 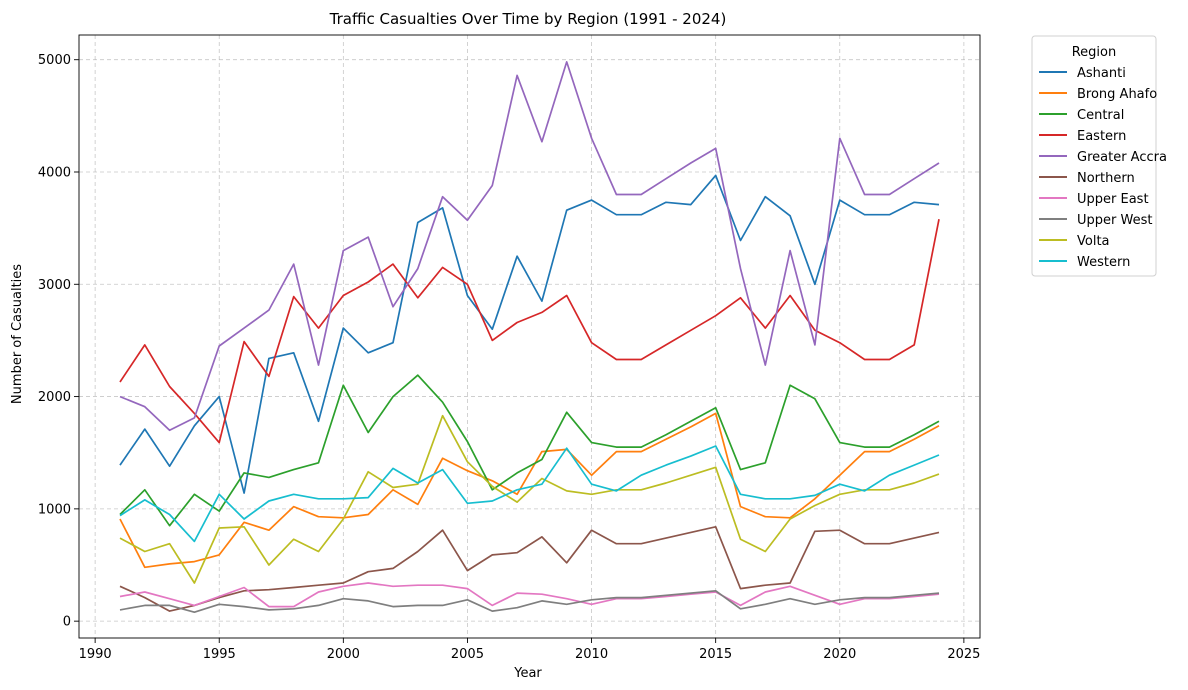 What do you see at coordinates (1101, 136) in the screenshot?
I see `legend-label-eastern: Eastern` at bounding box center [1101, 136].